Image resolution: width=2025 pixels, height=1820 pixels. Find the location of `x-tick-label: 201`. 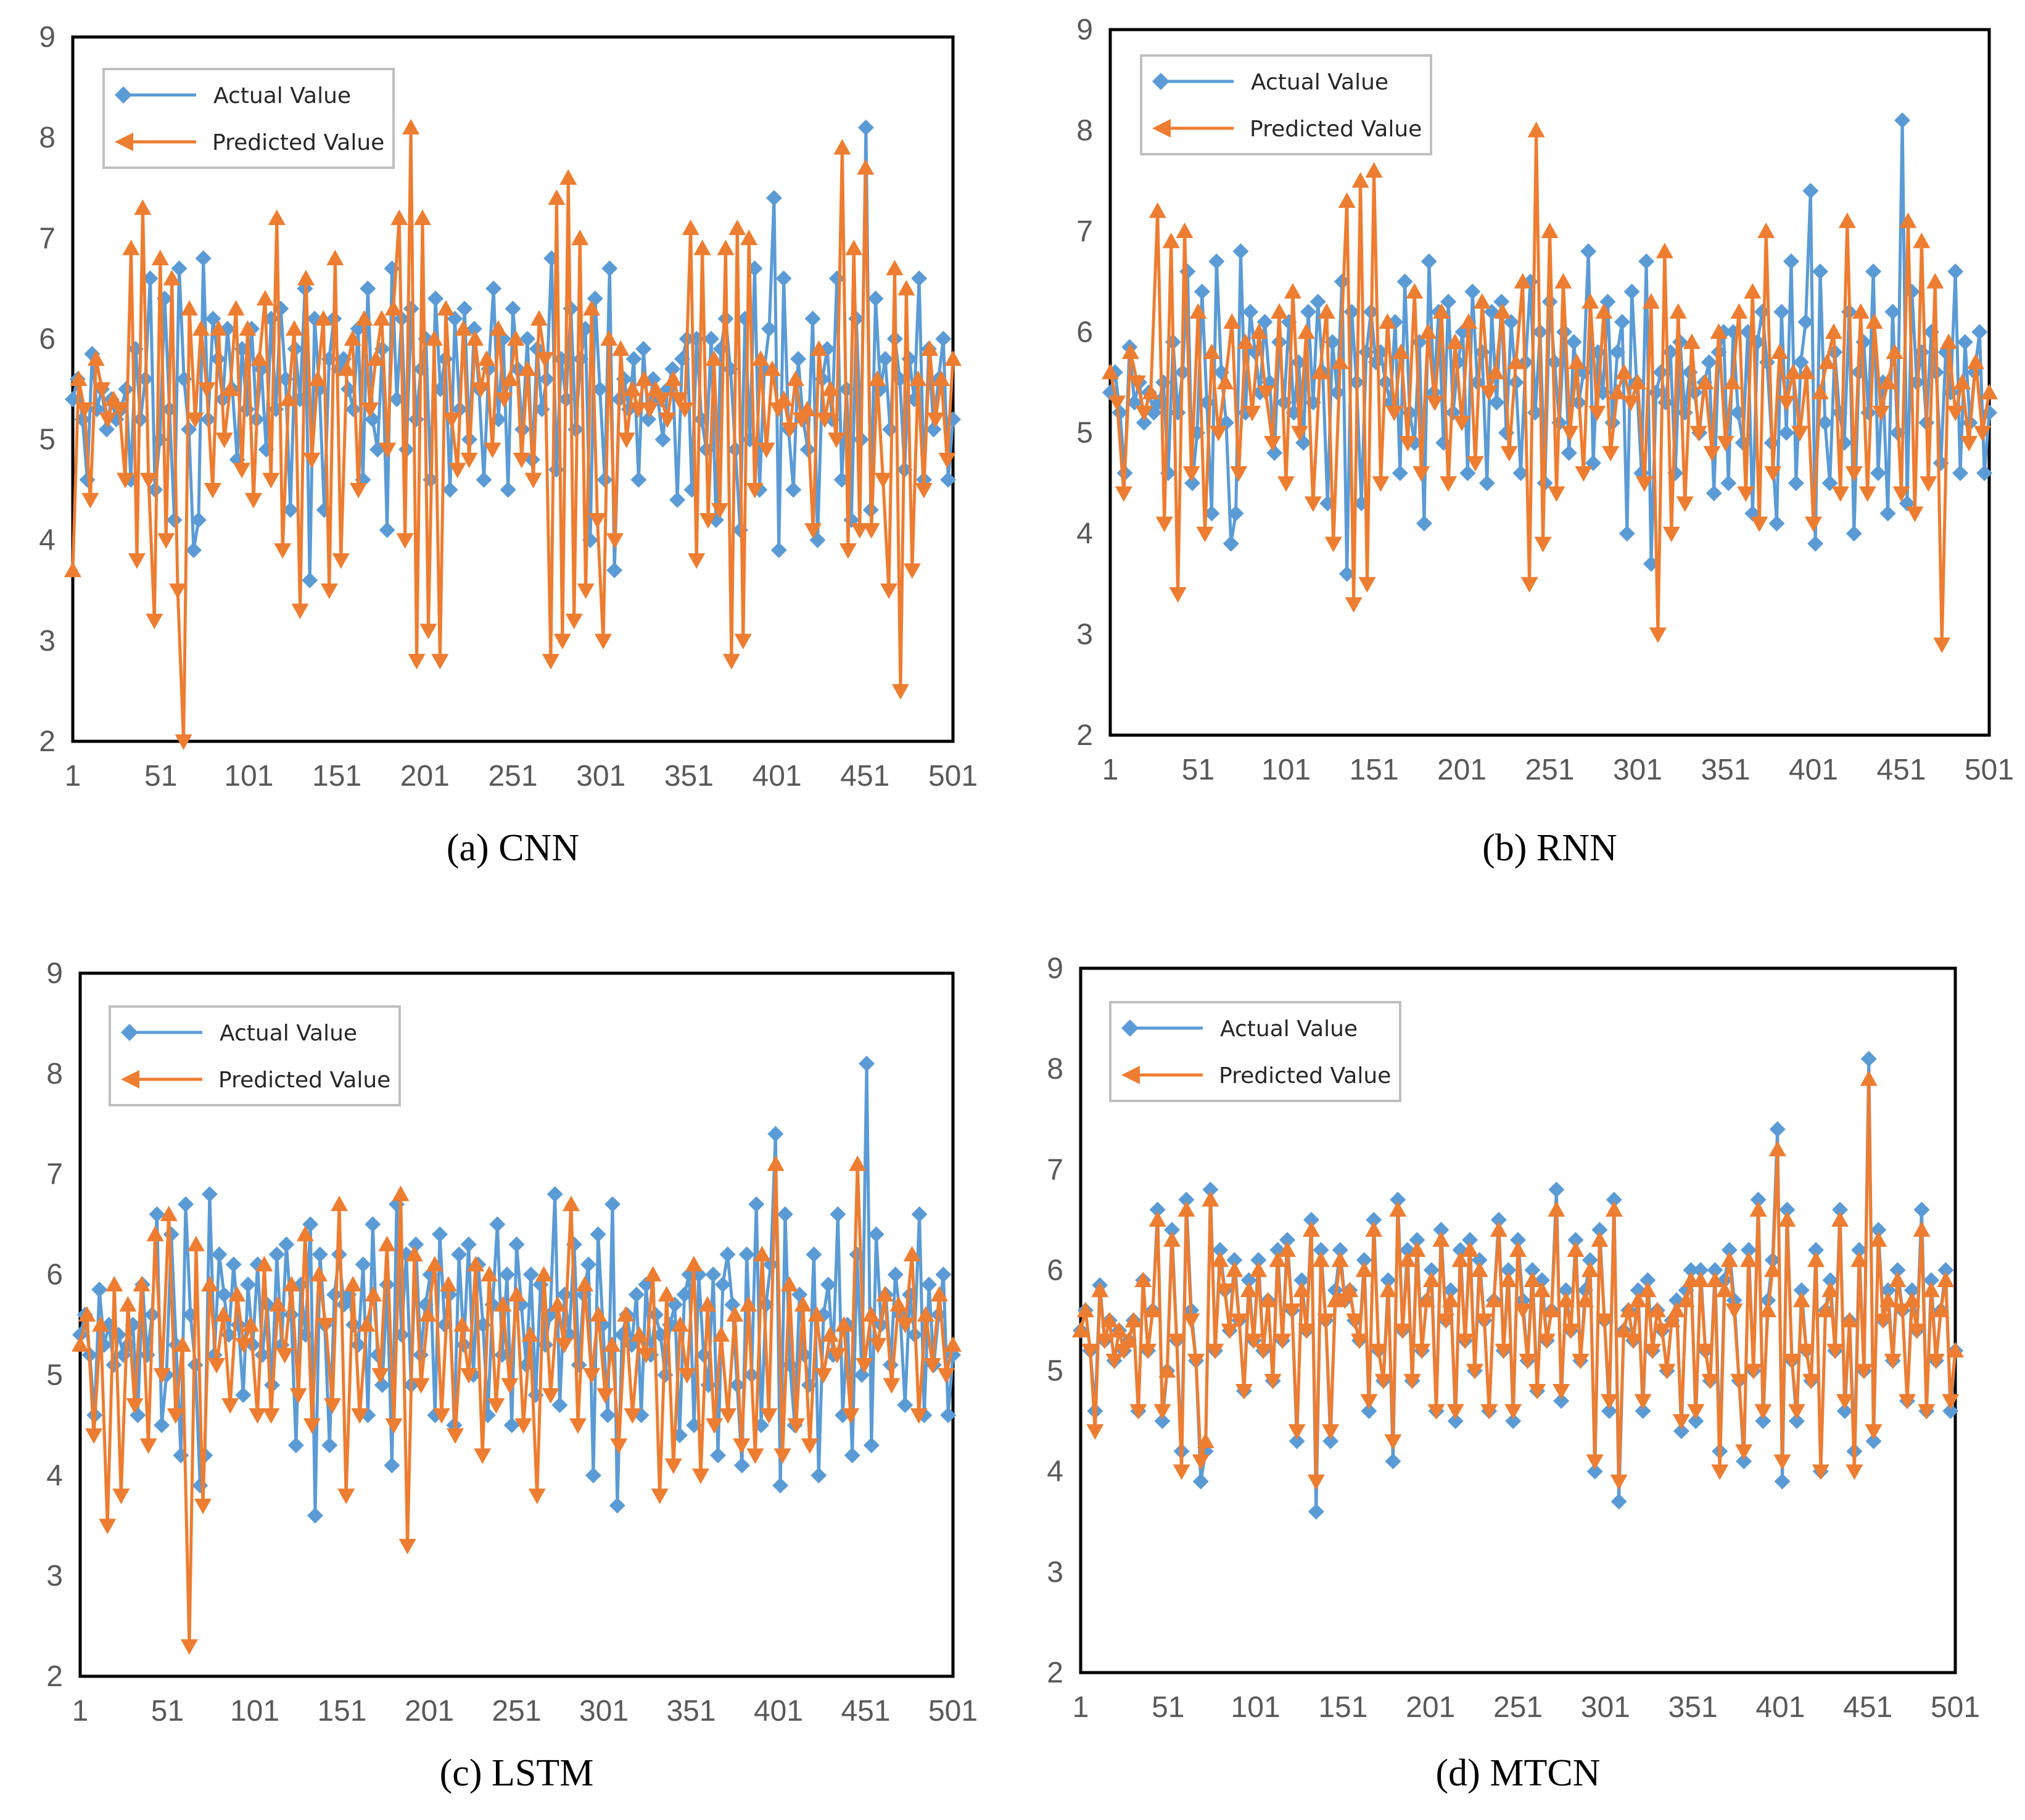

x-tick-label: 201 is located at coordinates (1430, 1707).